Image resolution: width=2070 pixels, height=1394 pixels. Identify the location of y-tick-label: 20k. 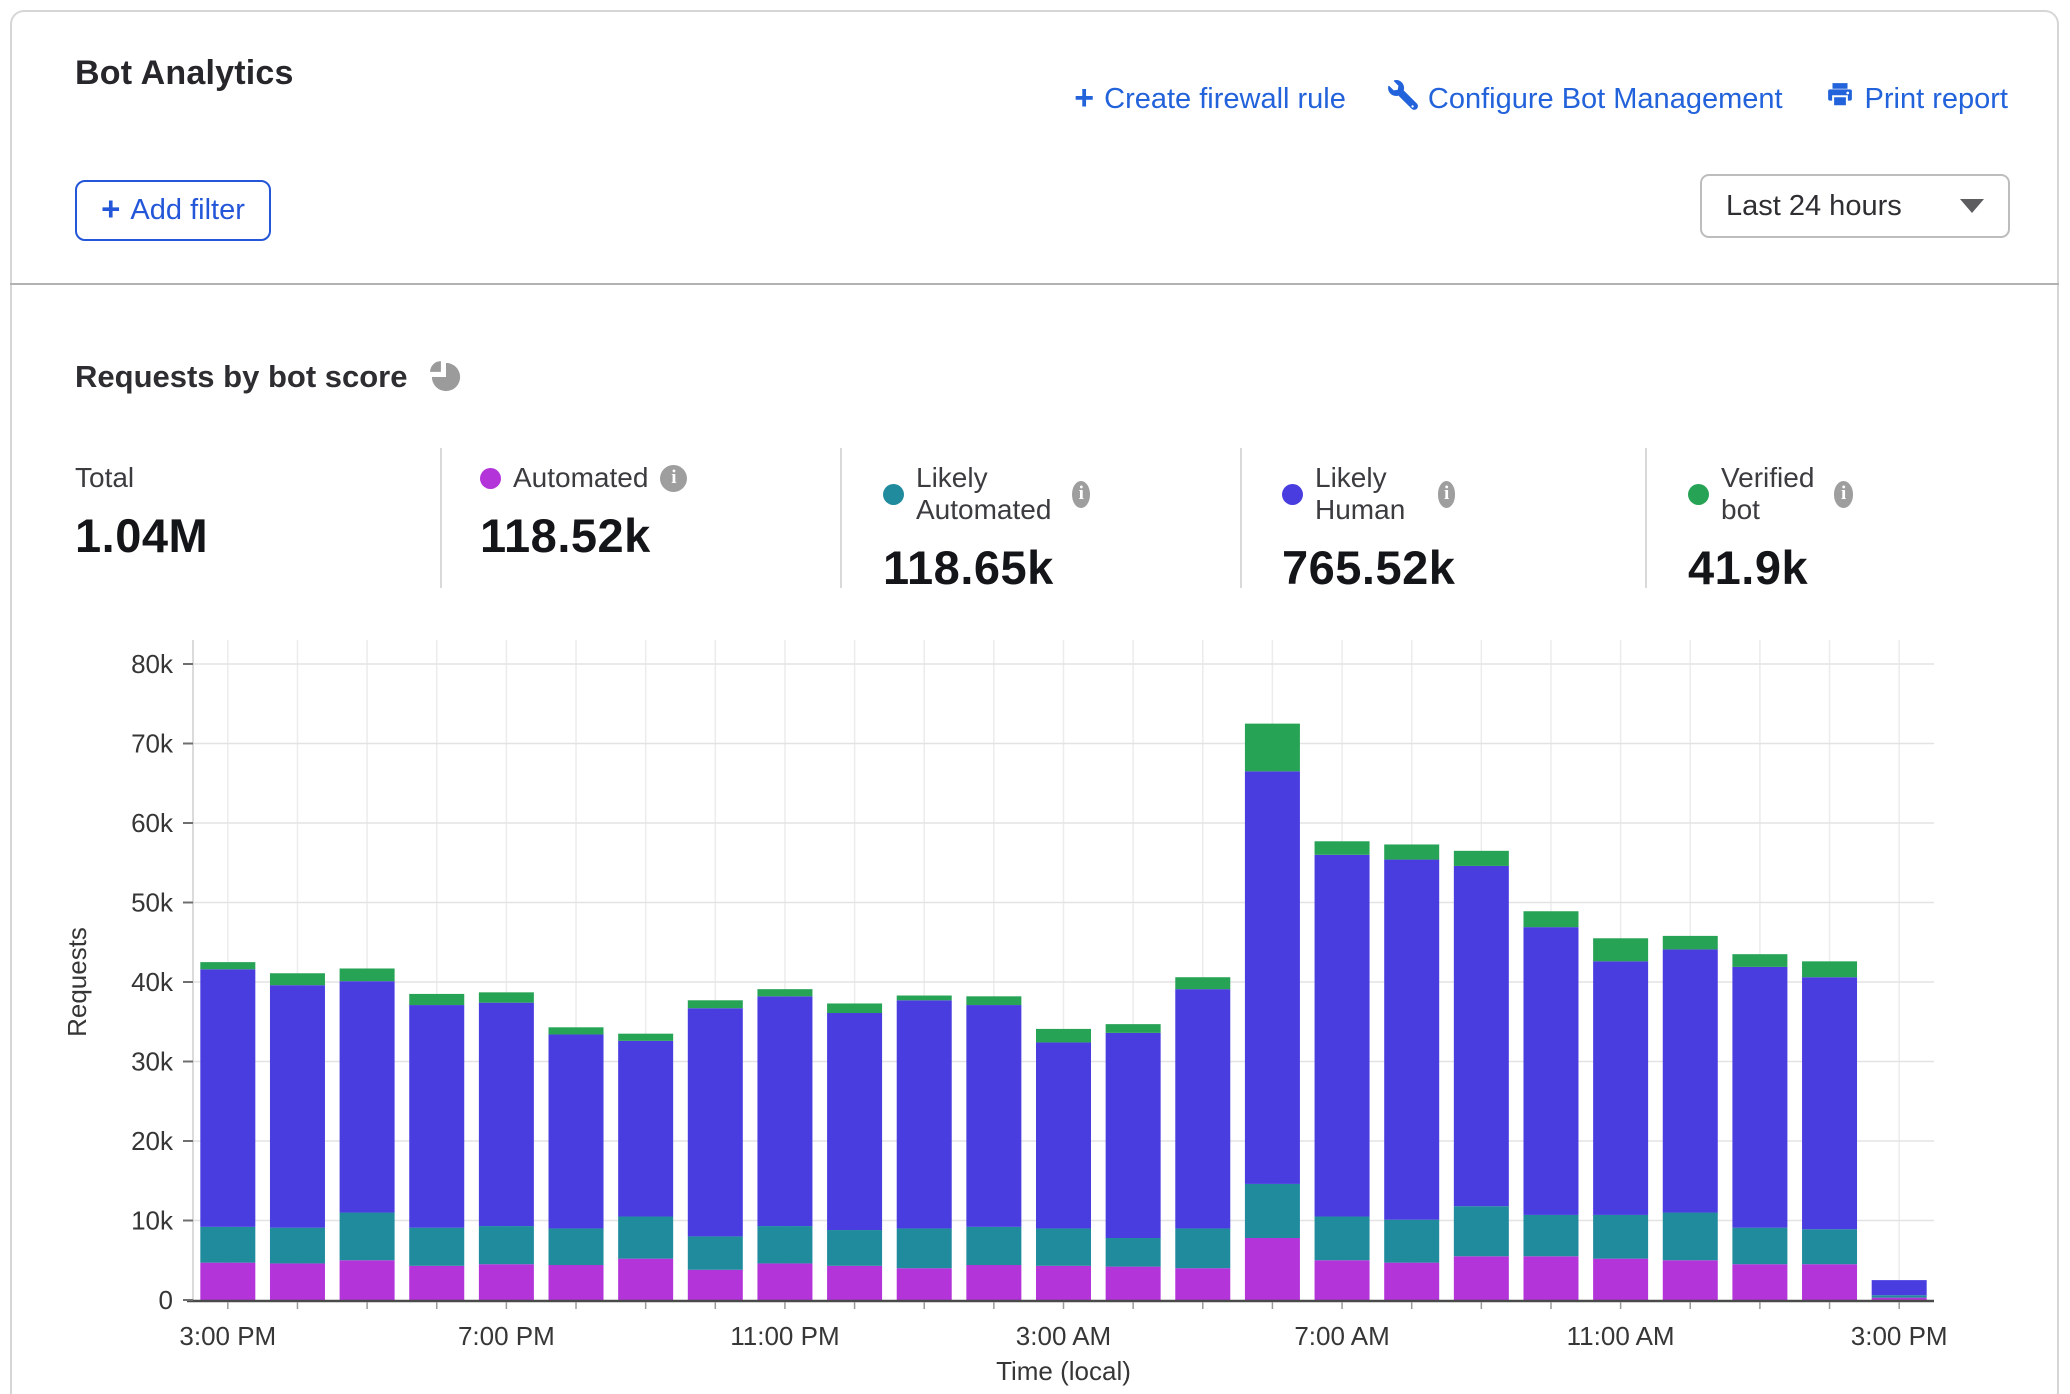
(152, 1141).